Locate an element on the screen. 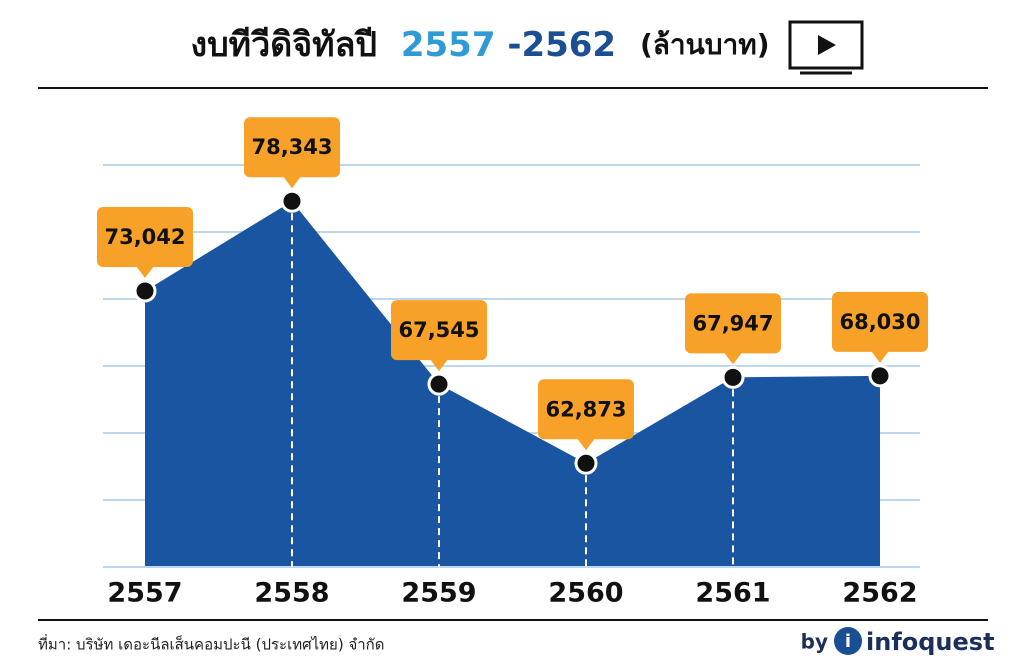 The width and height of the screenshot is (1024, 663). value-label: 78,343 is located at coordinates (291, 147).